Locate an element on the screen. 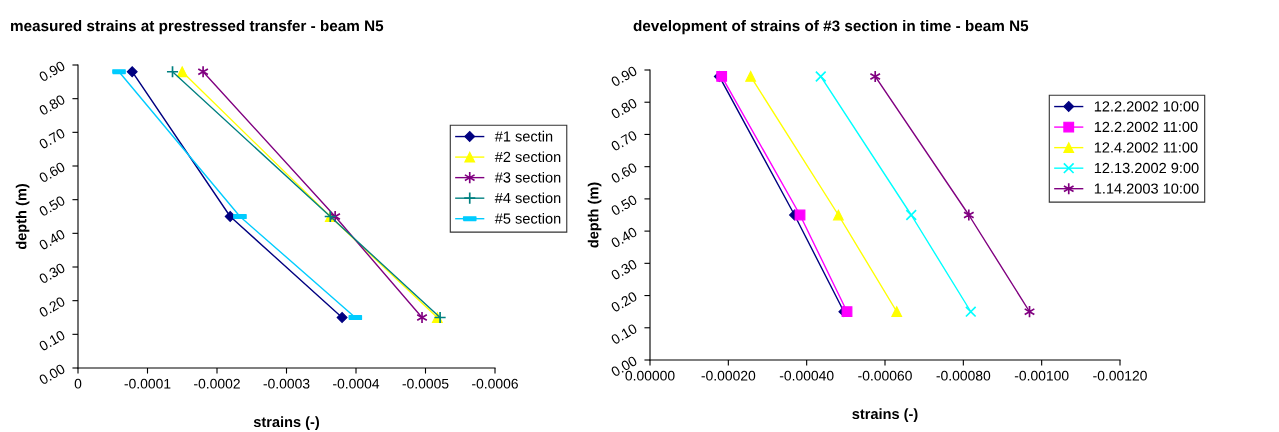  x-tick-label: -0.00020 is located at coordinates (728, 375).